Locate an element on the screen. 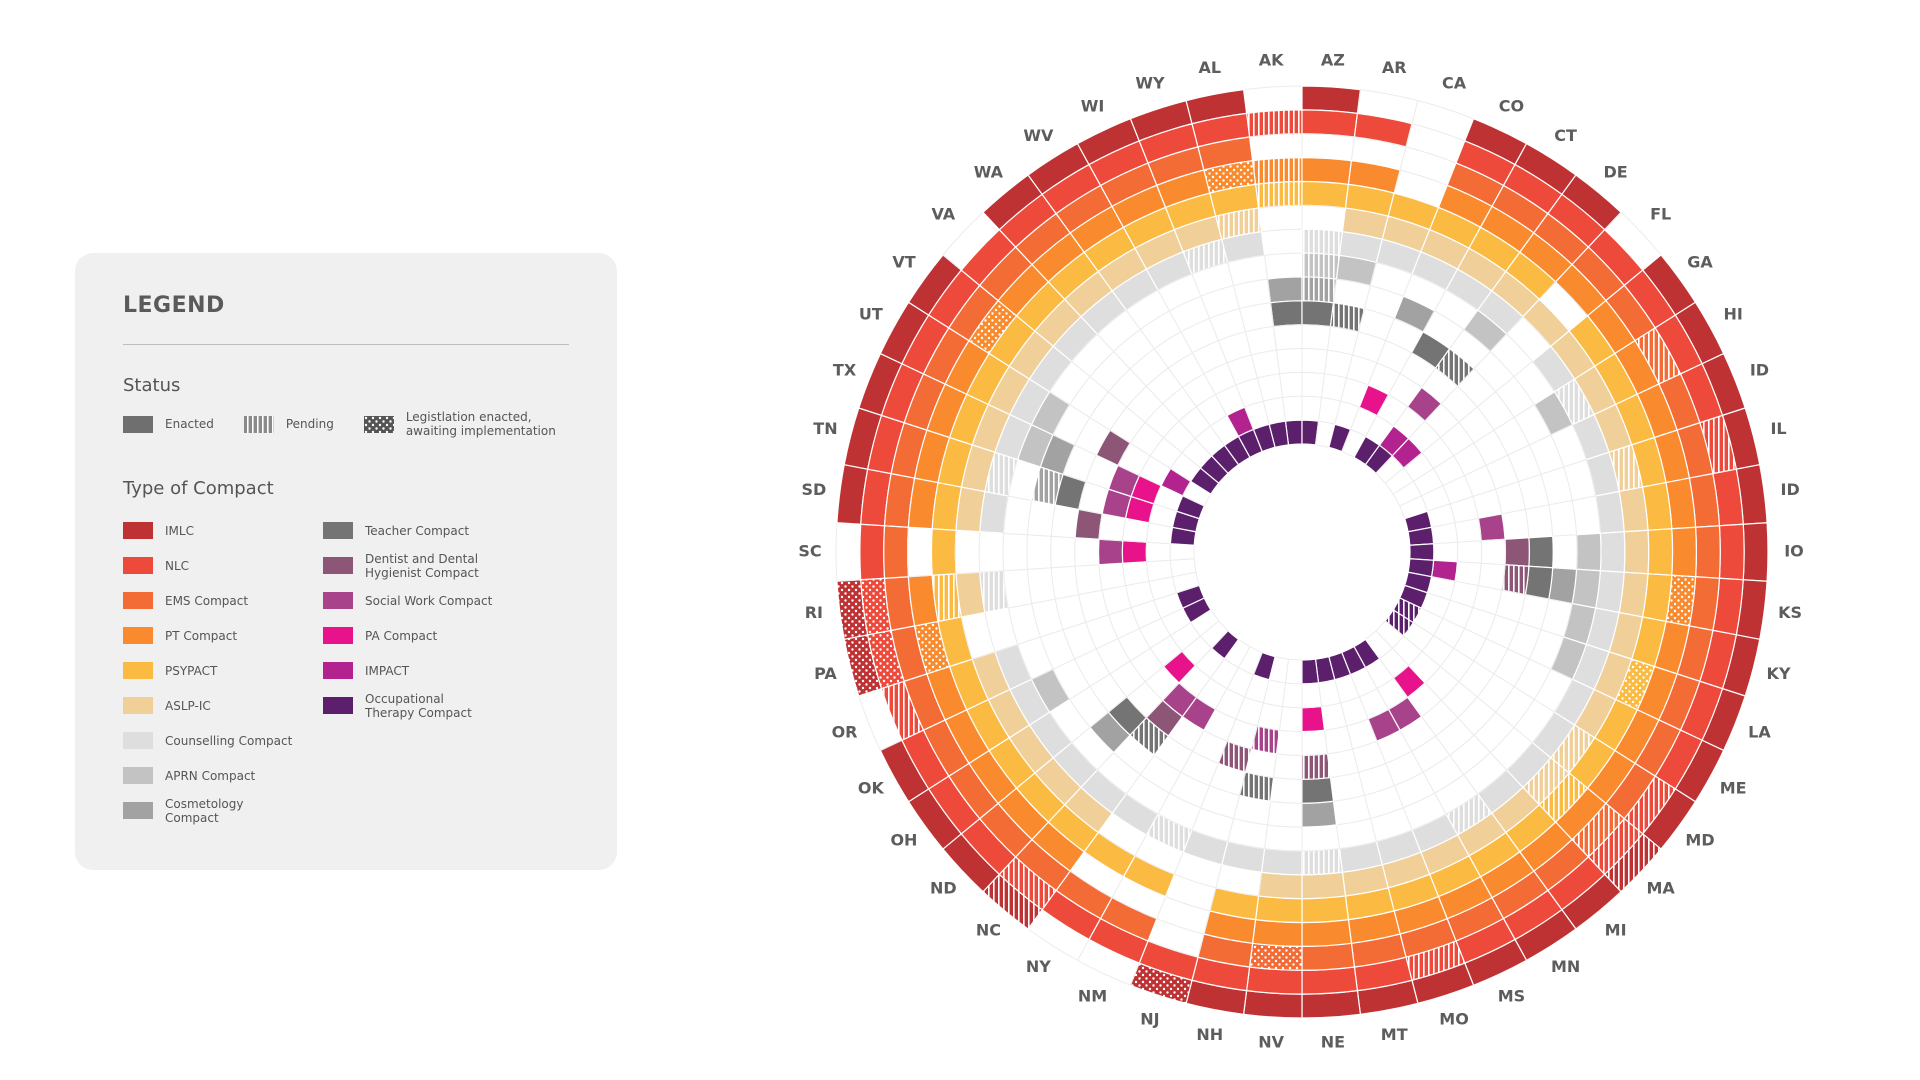 This screenshot has width=1920, height=1080. state-label: MI is located at coordinates (1616, 930).